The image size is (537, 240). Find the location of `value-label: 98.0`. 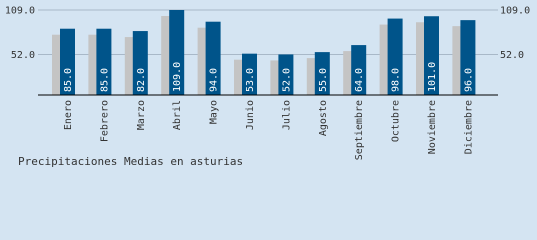

value-label: 98.0 is located at coordinates (396, 80).